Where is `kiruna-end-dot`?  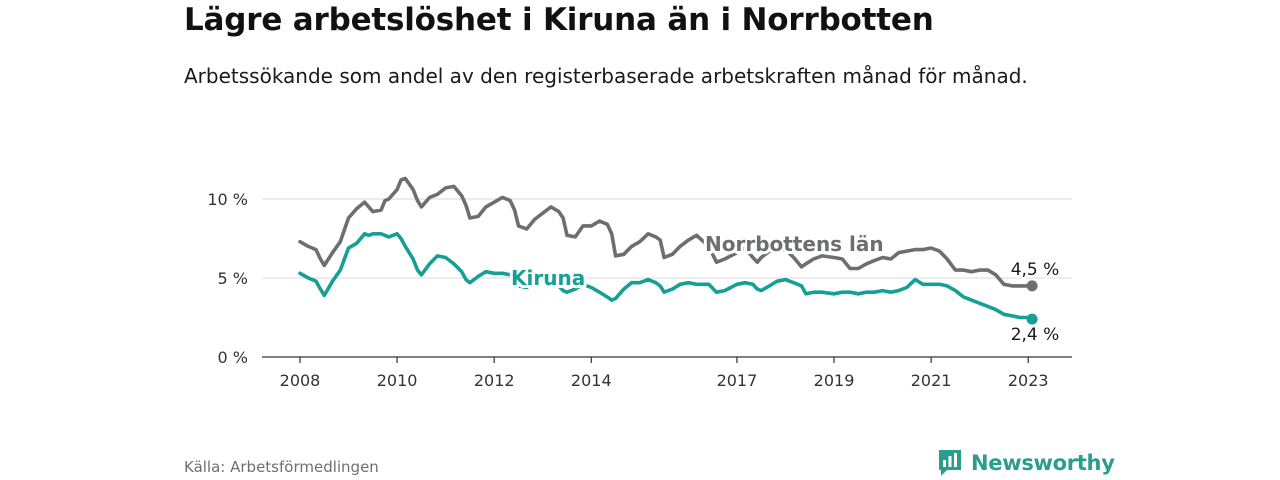
kiruna-end-dot is located at coordinates (1032, 319).